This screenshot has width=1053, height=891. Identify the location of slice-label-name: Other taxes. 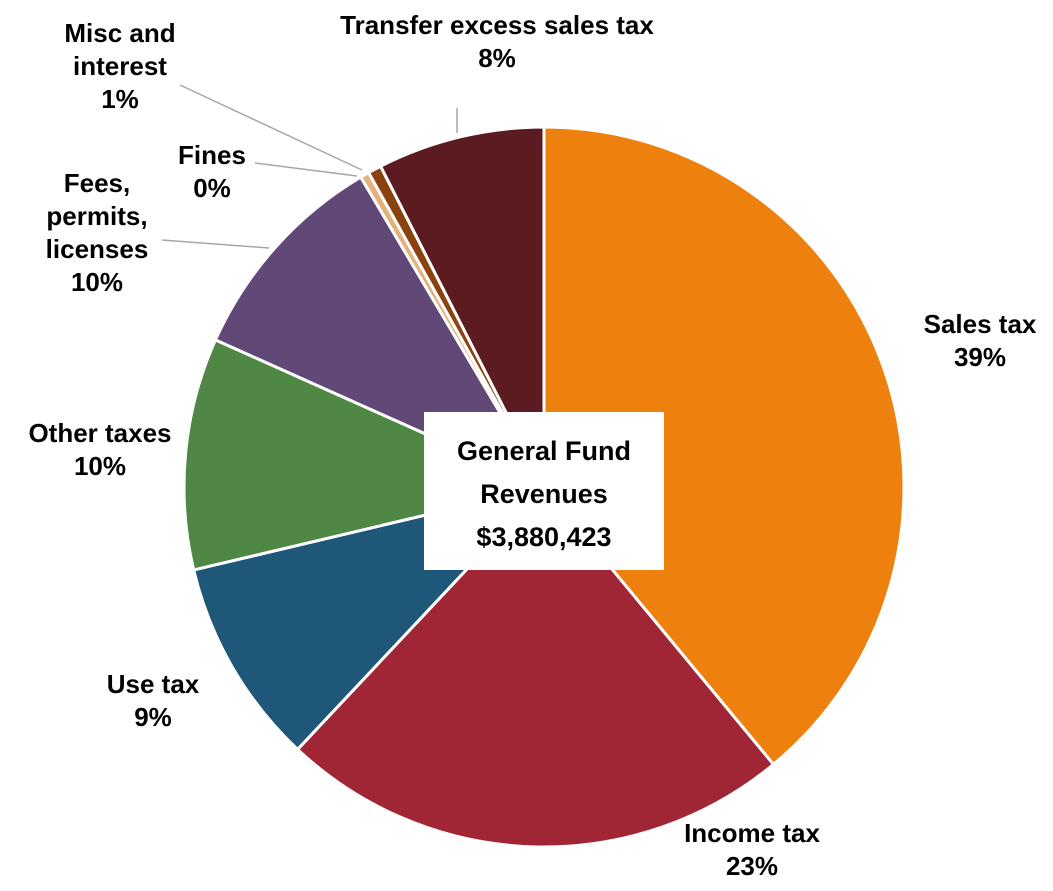
(99, 433).